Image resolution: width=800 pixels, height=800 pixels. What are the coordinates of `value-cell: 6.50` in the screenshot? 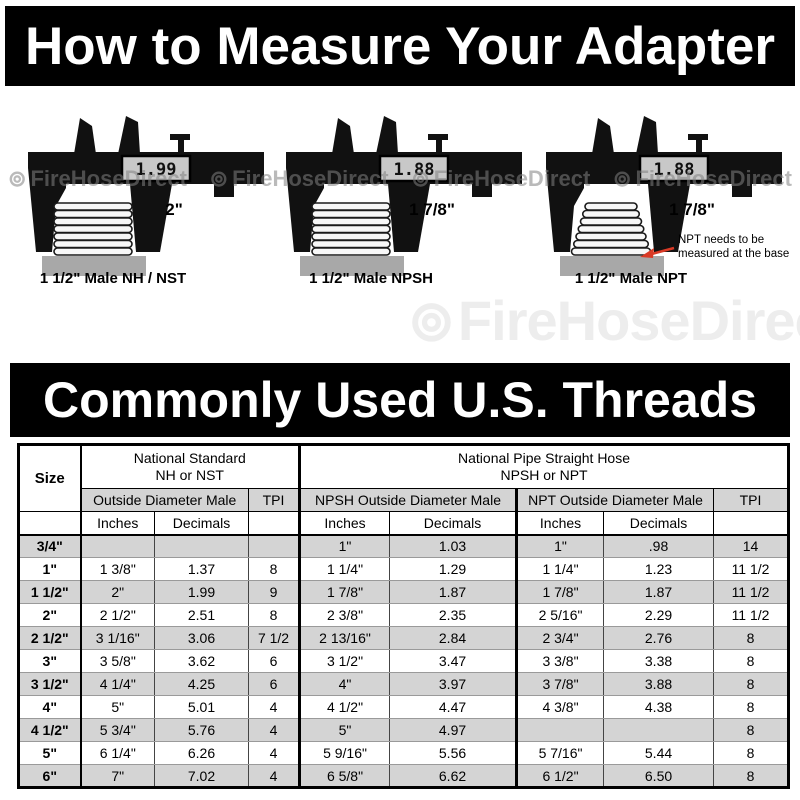 It's located at (659, 776).